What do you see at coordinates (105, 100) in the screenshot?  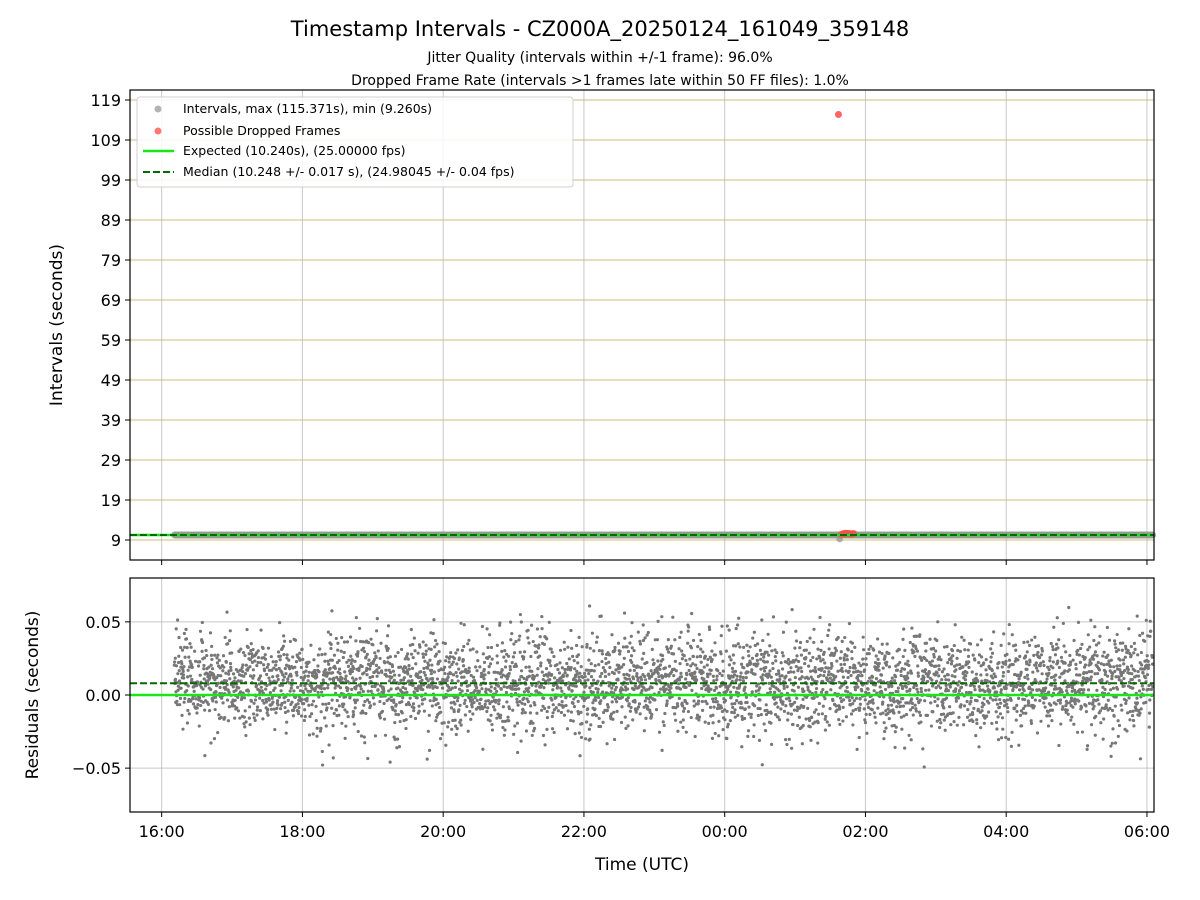 I see `intervals-ytick-label: 119` at bounding box center [105, 100].